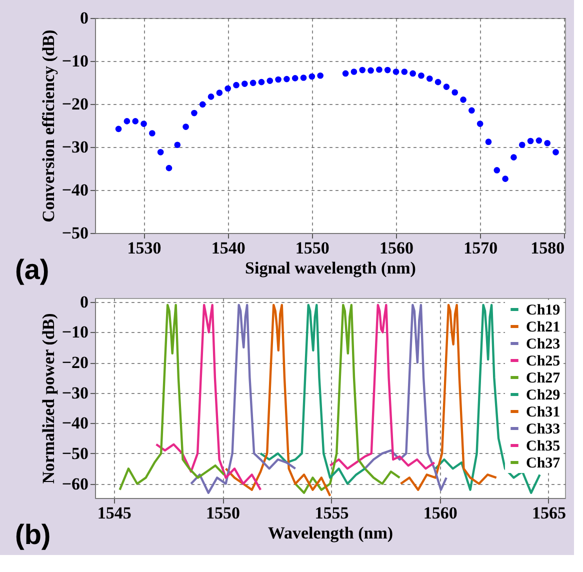  What do you see at coordinates (543, 310) in the screenshot?
I see `legend-label: Ch19` at bounding box center [543, 310].